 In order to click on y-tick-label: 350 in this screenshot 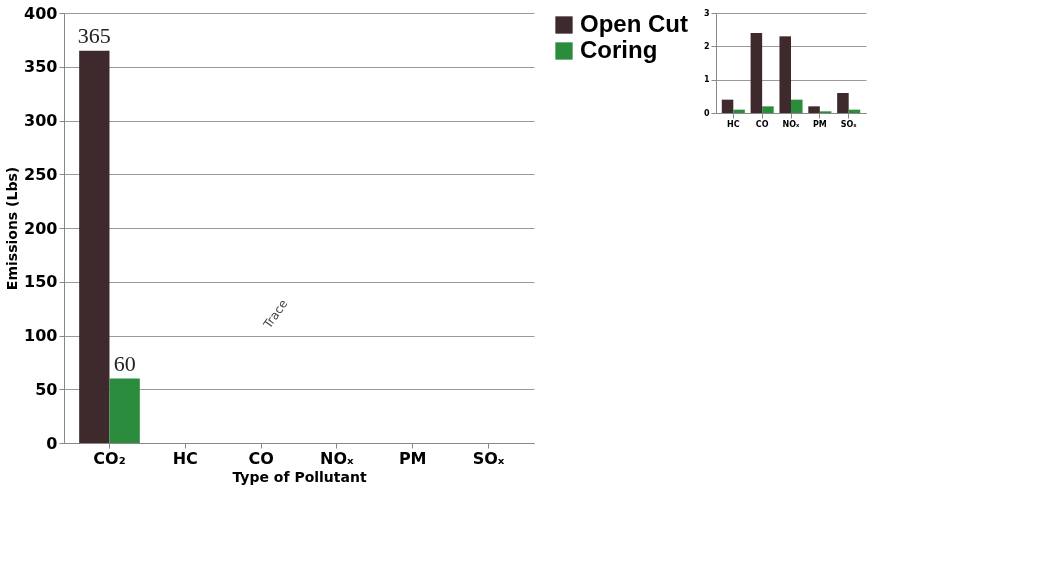, I will do `click(41, 67)`.